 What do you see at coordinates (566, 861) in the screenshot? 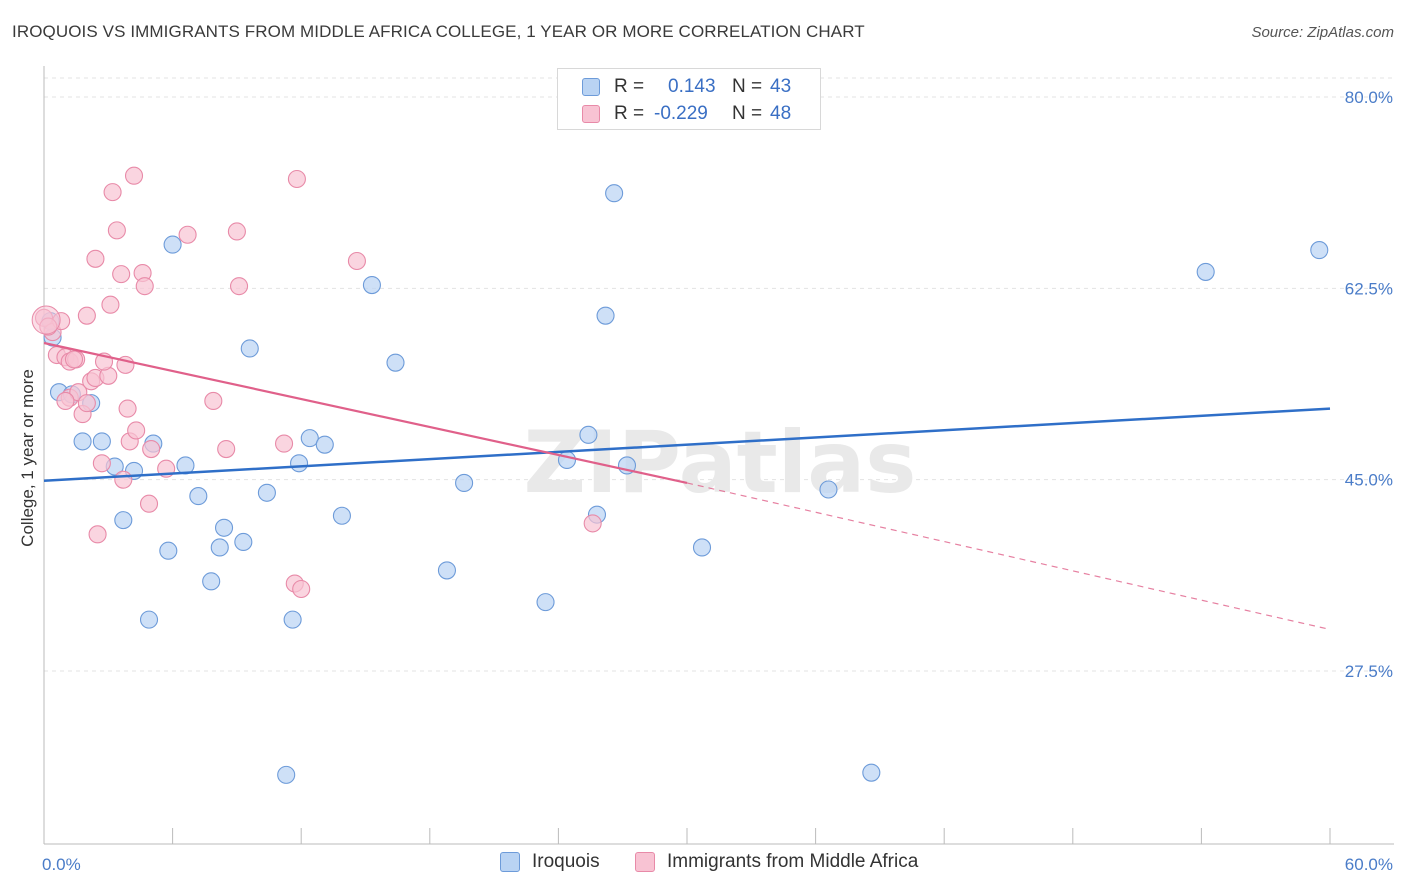
I see `legend-label-iroquois: Iroquois` at bounding box center [566, 861].